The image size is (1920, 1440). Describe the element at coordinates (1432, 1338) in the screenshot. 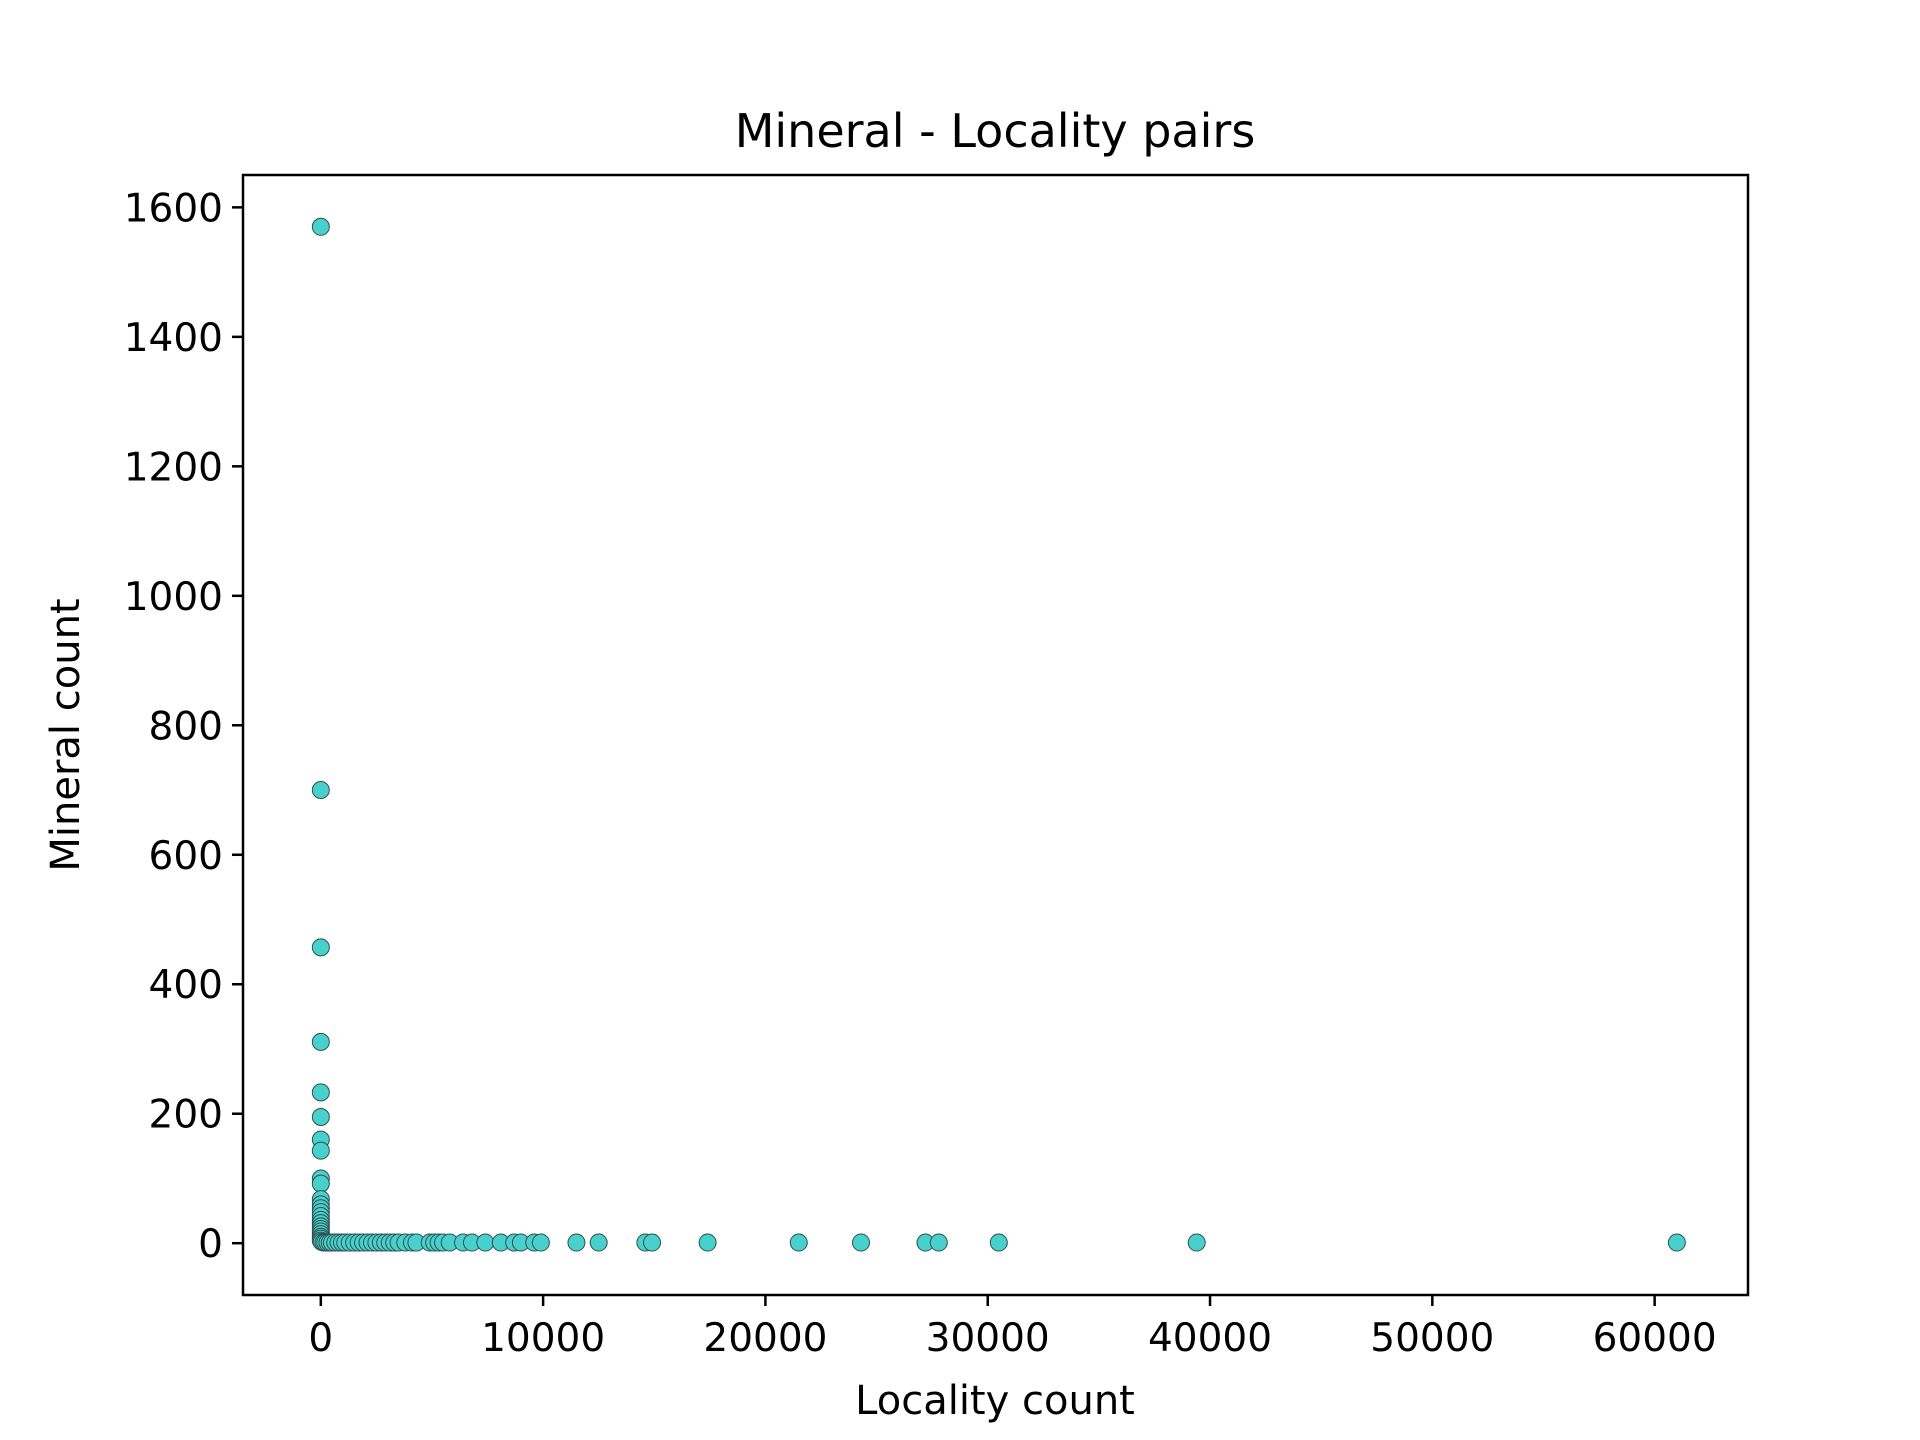

I see `x-tick-label: 50000` at that location.